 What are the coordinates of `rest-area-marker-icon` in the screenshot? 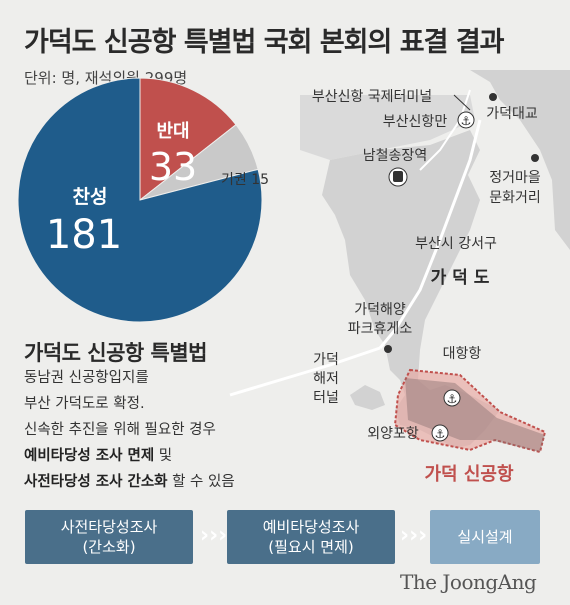 It's located at (388, 349).